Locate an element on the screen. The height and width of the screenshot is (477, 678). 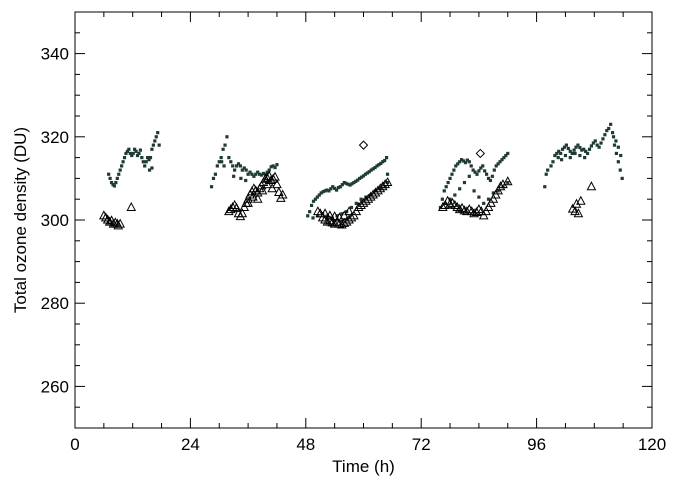
x-axis-title: Time (h) is located at coordinates (363, 466).